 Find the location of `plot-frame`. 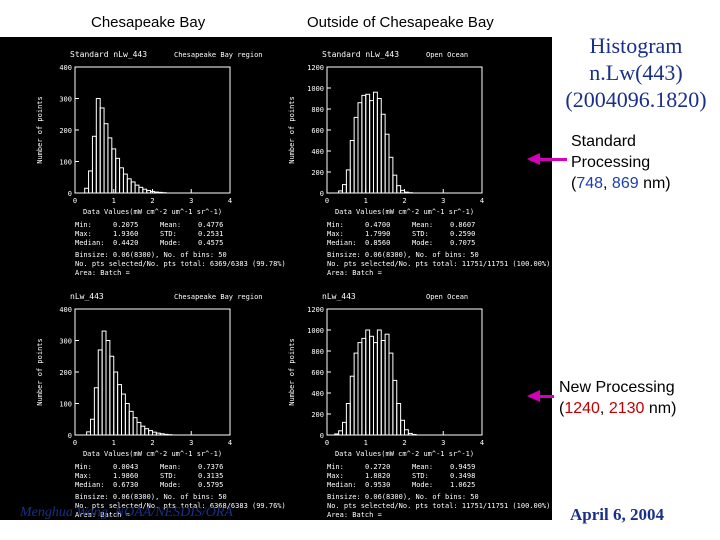

plot-frame is located at coordinates (152, 130).